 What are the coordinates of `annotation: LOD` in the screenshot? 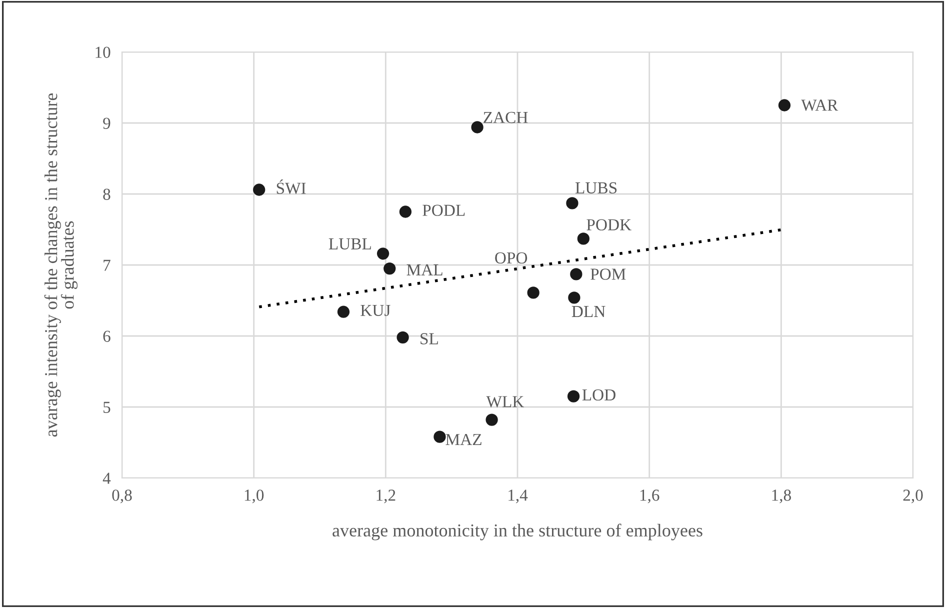 It's located at (599, 395).